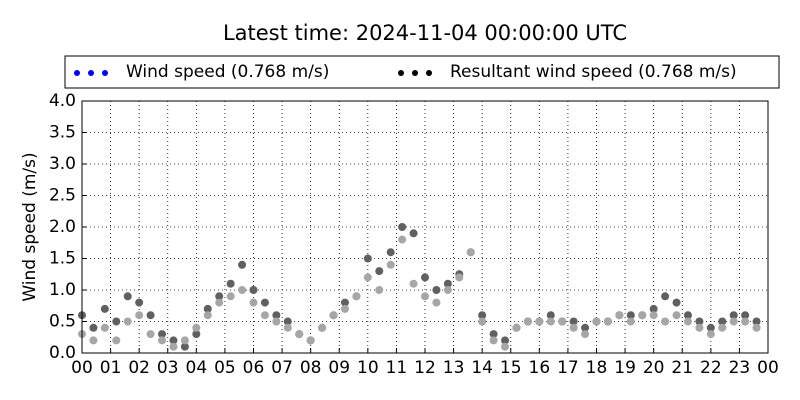 The width and height of the screenshot is (800, 400). I want to click on x-tick-label: 06, so click(254, 368).